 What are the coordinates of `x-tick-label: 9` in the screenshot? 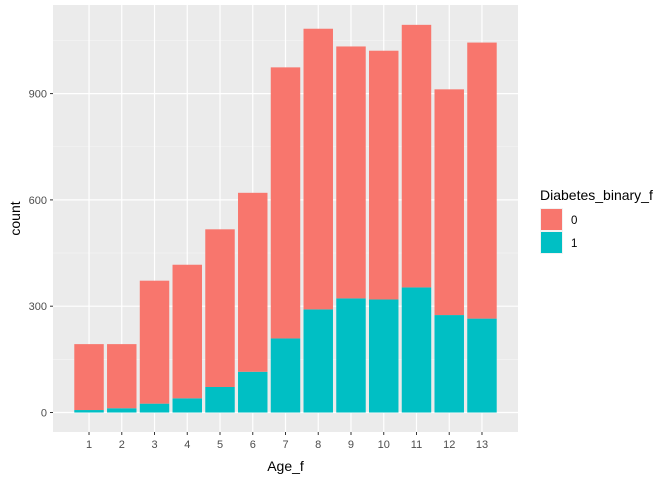 It's located at (351, 445).